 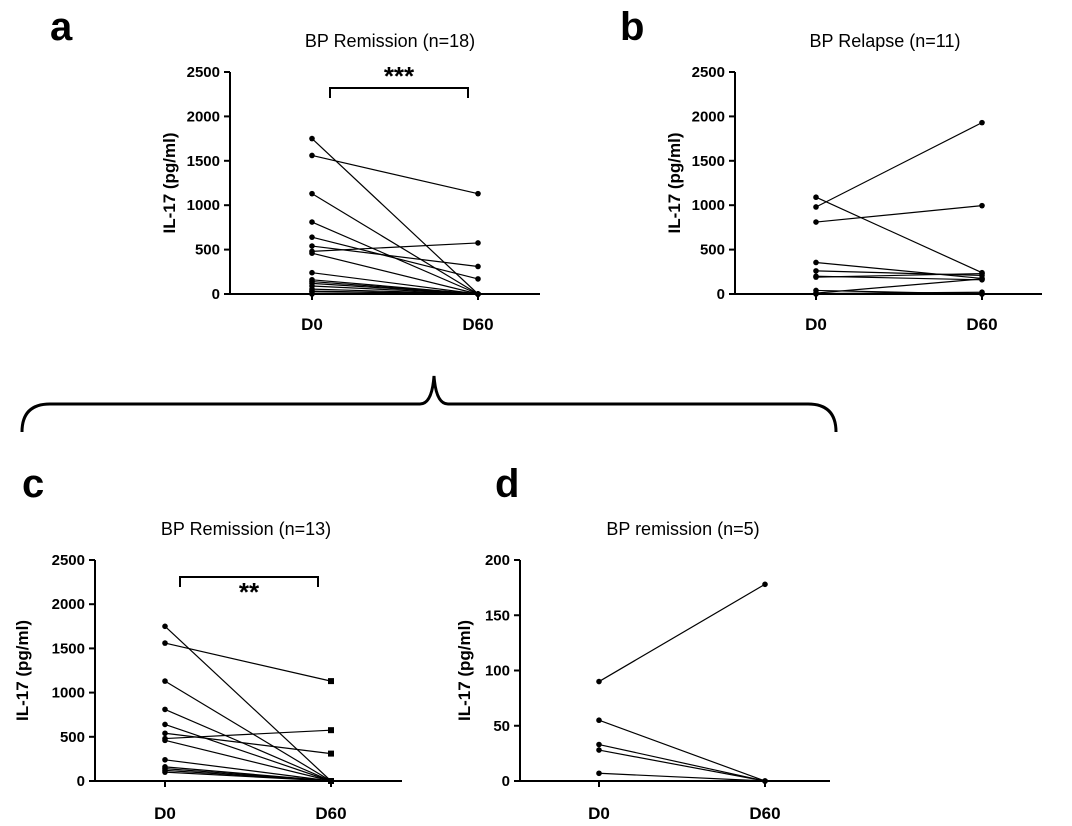 I want to click on chart-title: BP remission (n=5), so click(x=682, y=529).